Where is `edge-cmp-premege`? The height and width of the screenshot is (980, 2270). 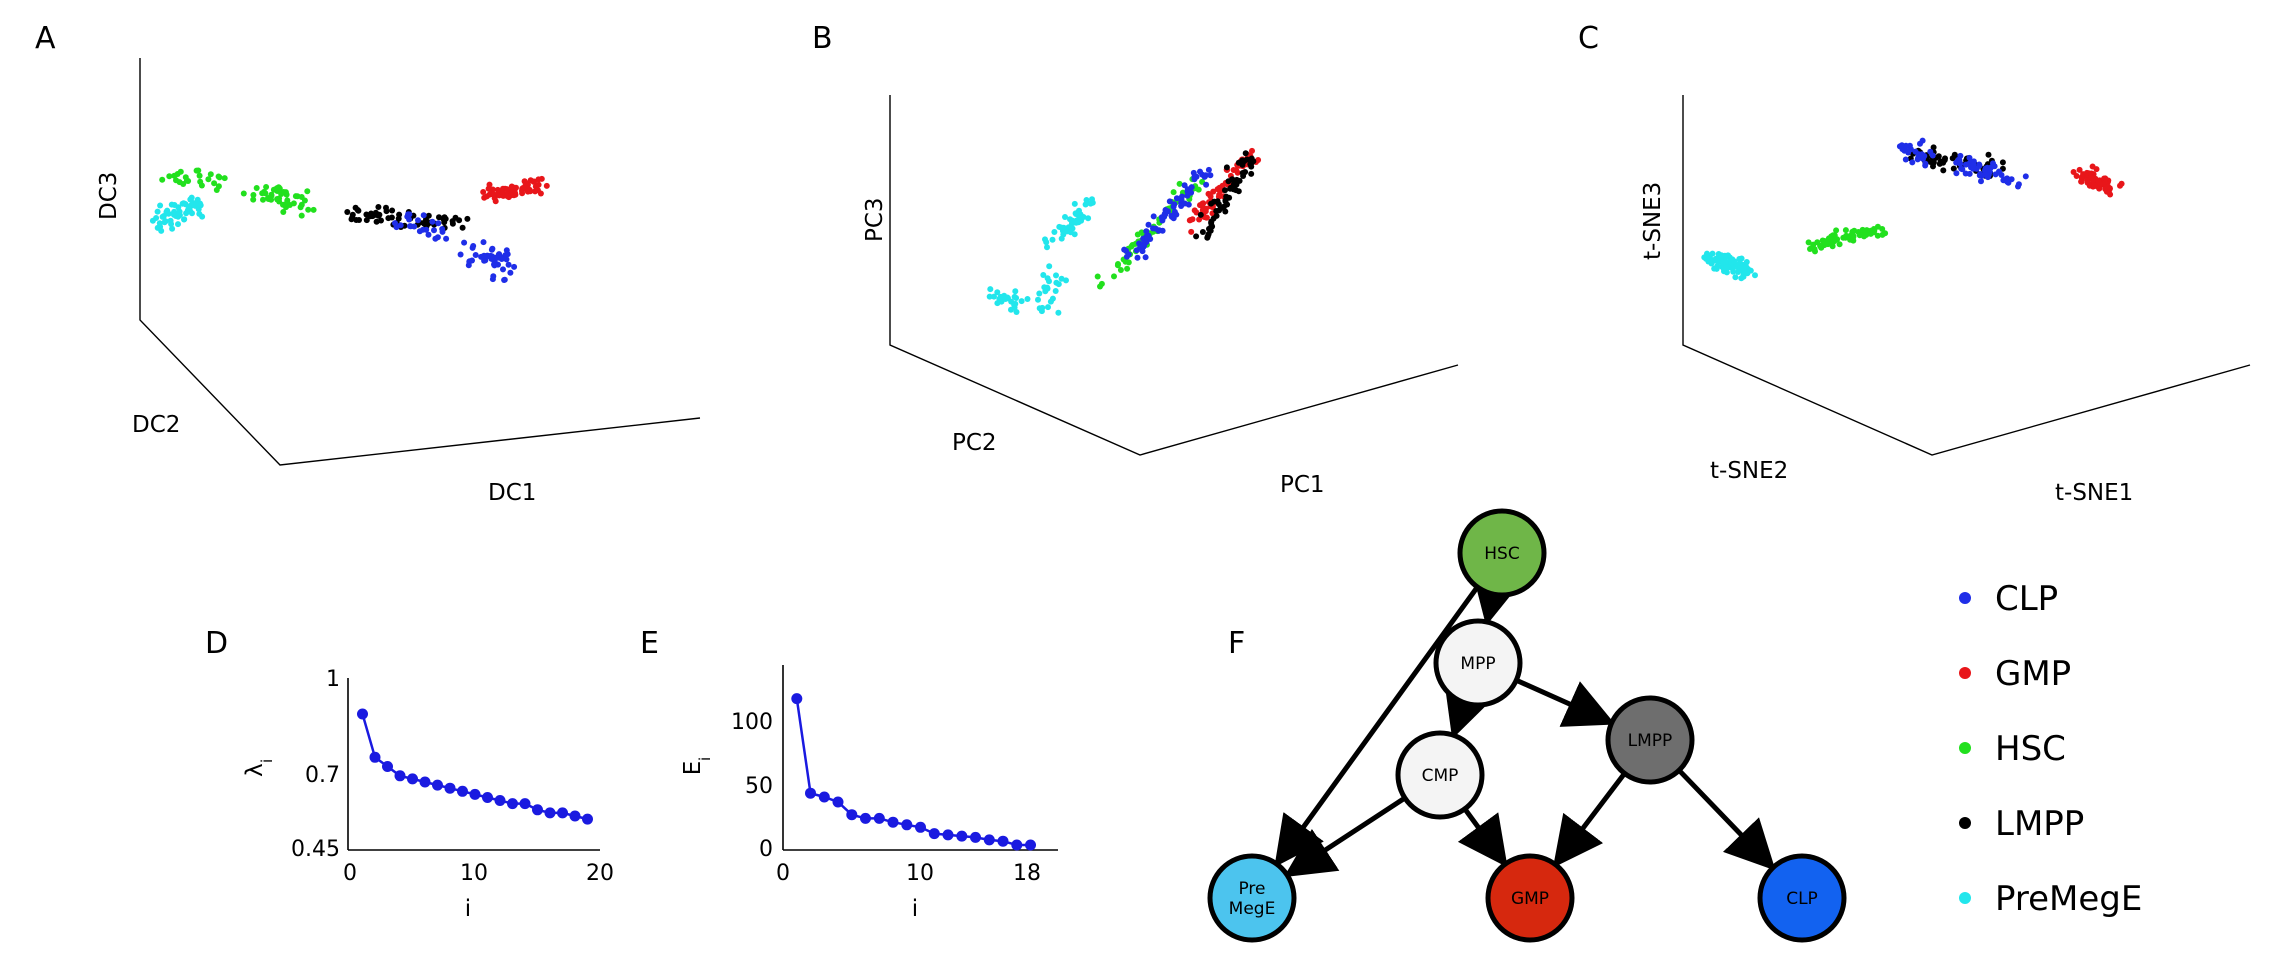
edge-cmp-premege is located at coordinates (1345, 836).